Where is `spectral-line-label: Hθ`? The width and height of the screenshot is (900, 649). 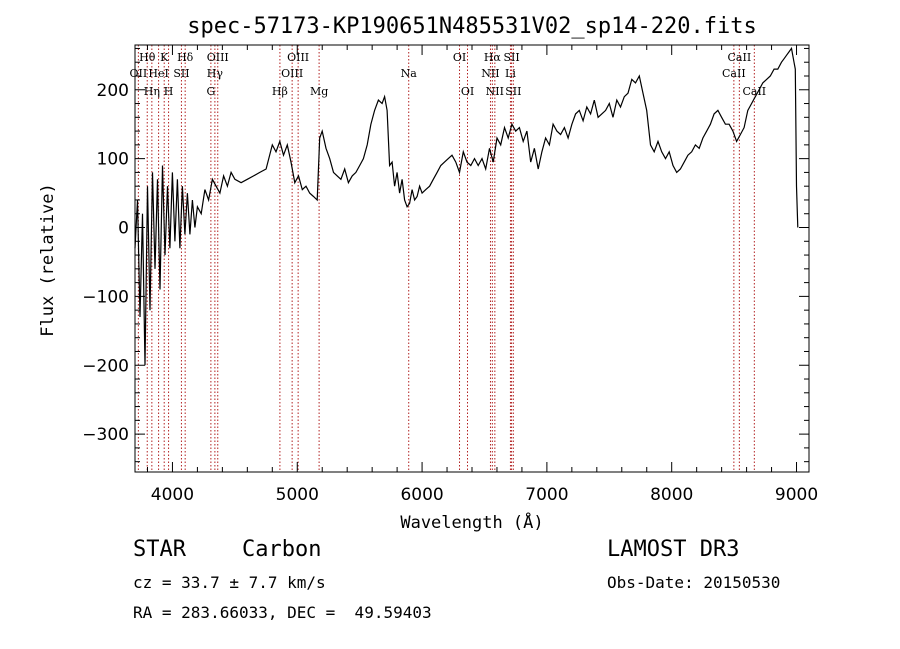
spectral-line-label: Hθ is located at coordinates (147, 57).